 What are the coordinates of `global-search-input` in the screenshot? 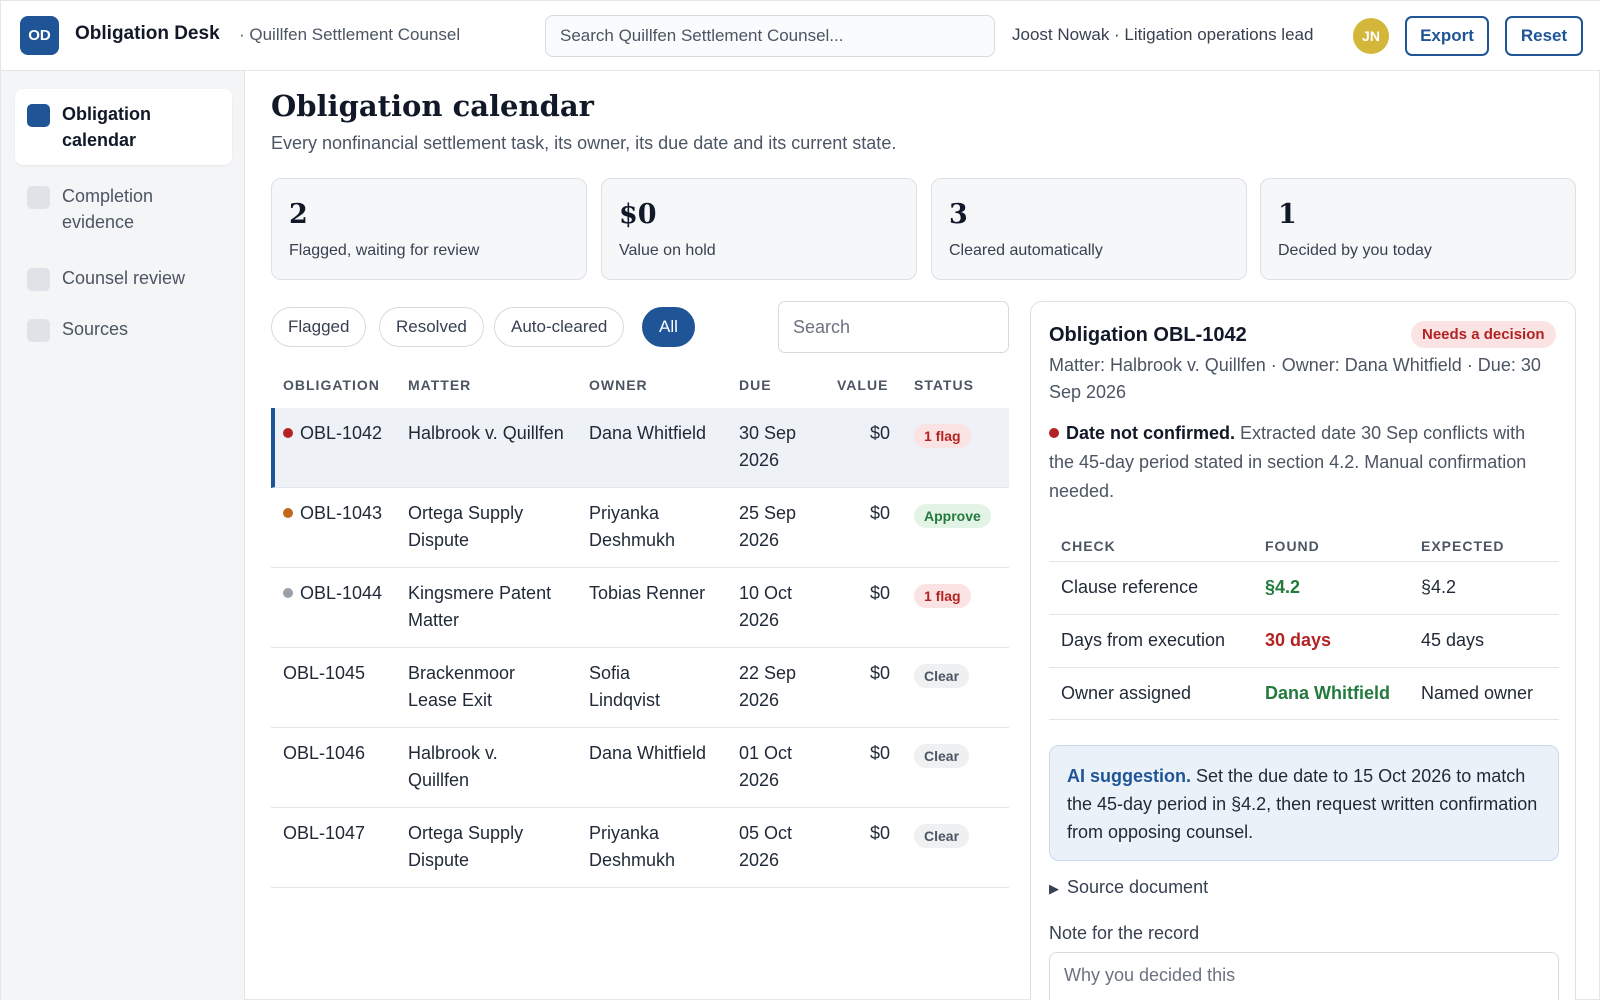 It's located at (770, 36).